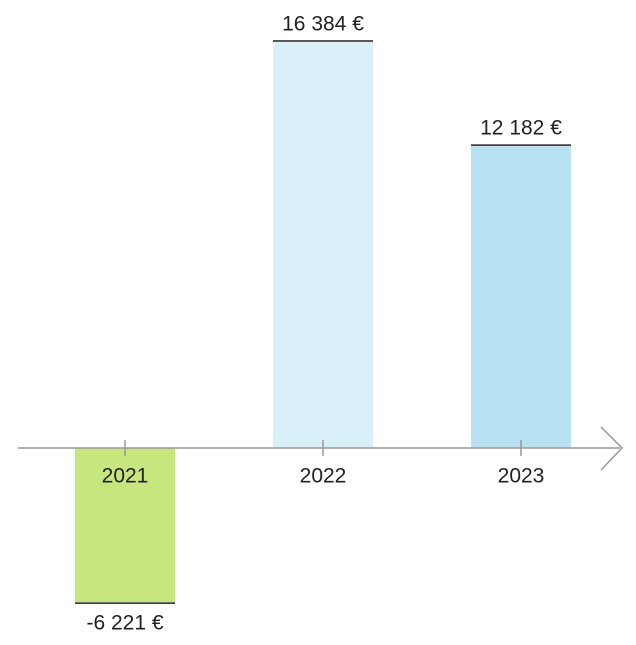 Image resolution: width=636 pixels, height=645 pixels. Describe the element at coordinates (612, 448) in the screenshot. I see `axis-arrow` at that location.